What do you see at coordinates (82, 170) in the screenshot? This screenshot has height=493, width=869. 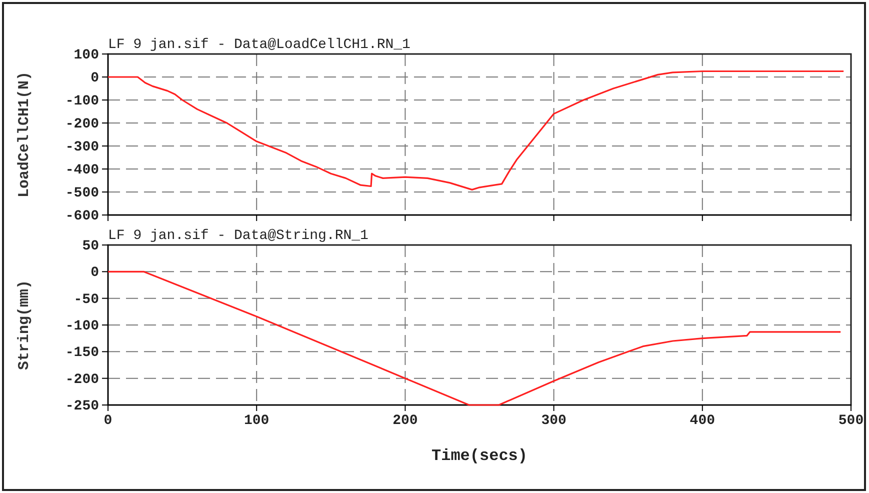 I see `y-tick-label: -400` at bounding box center [82, 170].